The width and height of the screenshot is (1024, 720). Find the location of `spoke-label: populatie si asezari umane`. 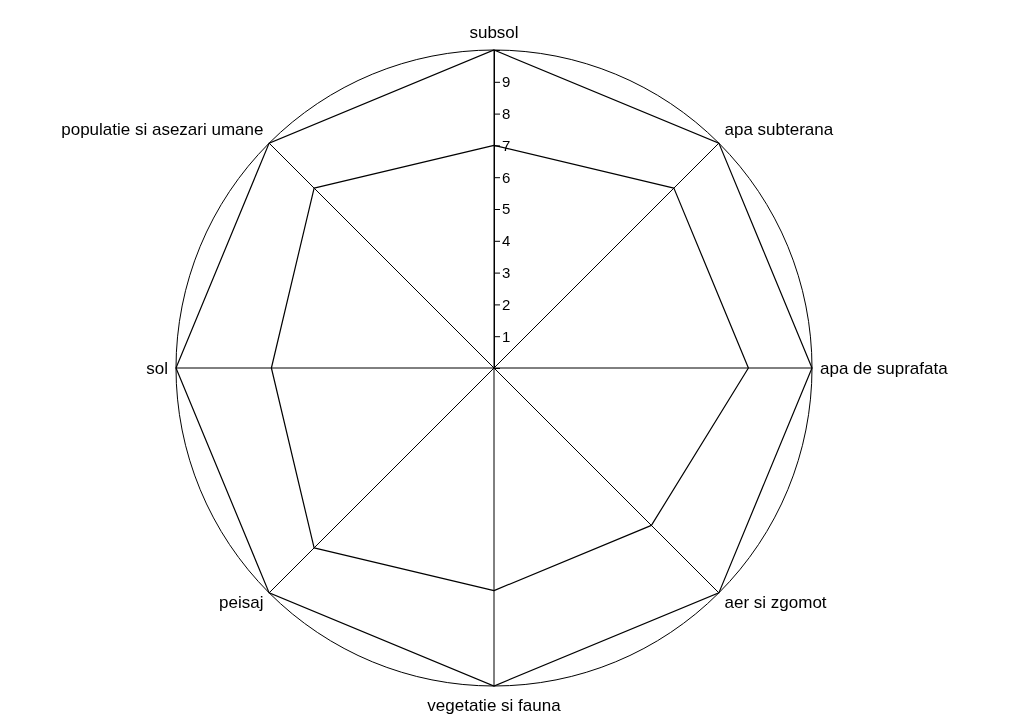

spoke-label: populatie si asezari umane is located at coordinates (162, 130).